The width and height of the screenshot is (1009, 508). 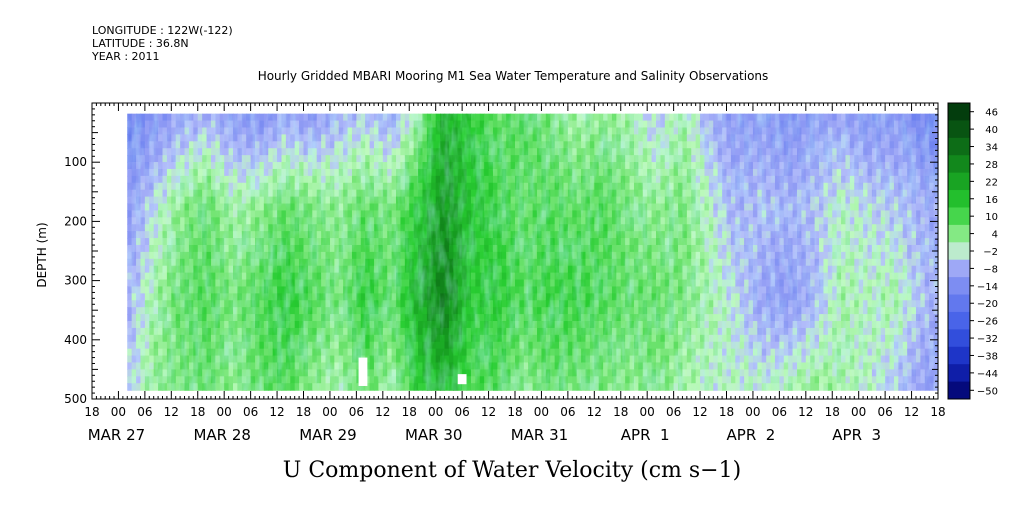 I want to click on latitude-label: LATITUDE : 36.8N, so click(x=140, y=43).